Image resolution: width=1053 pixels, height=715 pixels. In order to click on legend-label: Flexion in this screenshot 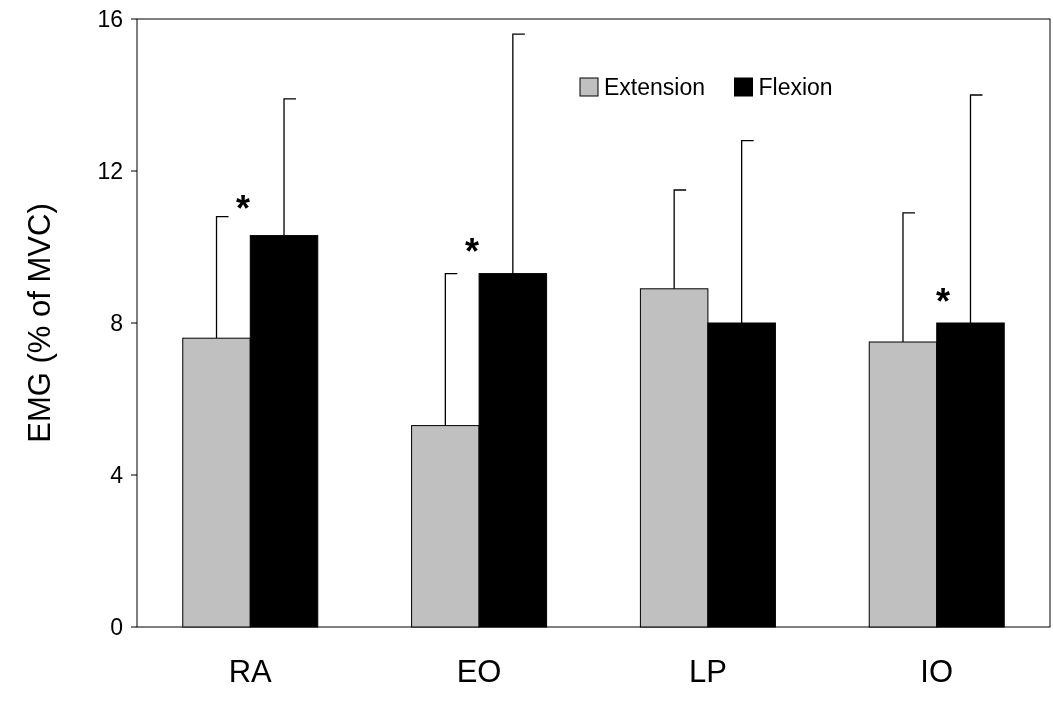, I will do `click(795, 87)`.